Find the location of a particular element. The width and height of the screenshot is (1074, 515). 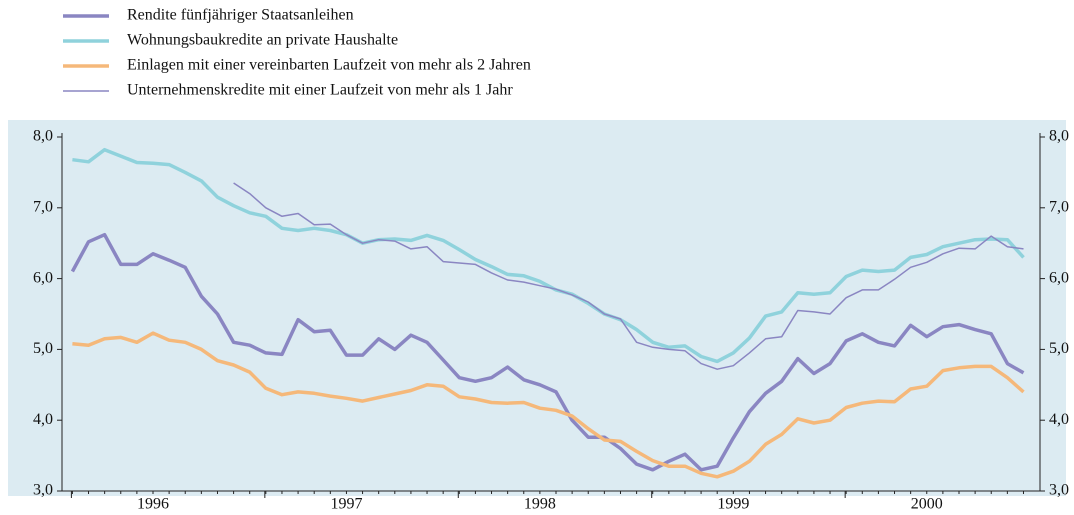

y-tick-label: 8,0 is located at coordinates (43, 136).